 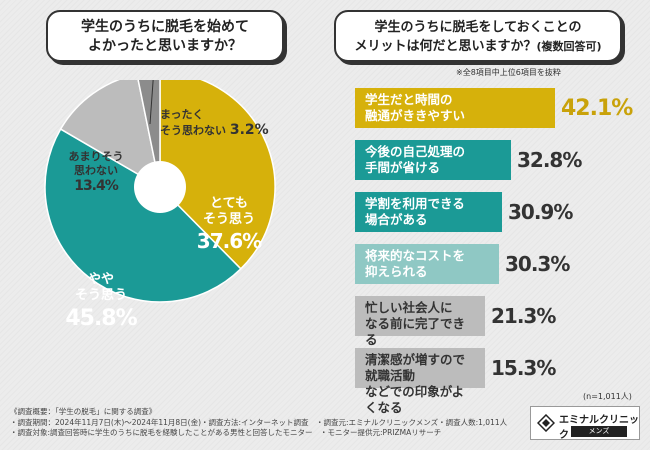 What do you see at coordinates (607, 396) in the screenshot?
I see `sample-size-note: (n=1,011人)` at bounding box center [607, 396].